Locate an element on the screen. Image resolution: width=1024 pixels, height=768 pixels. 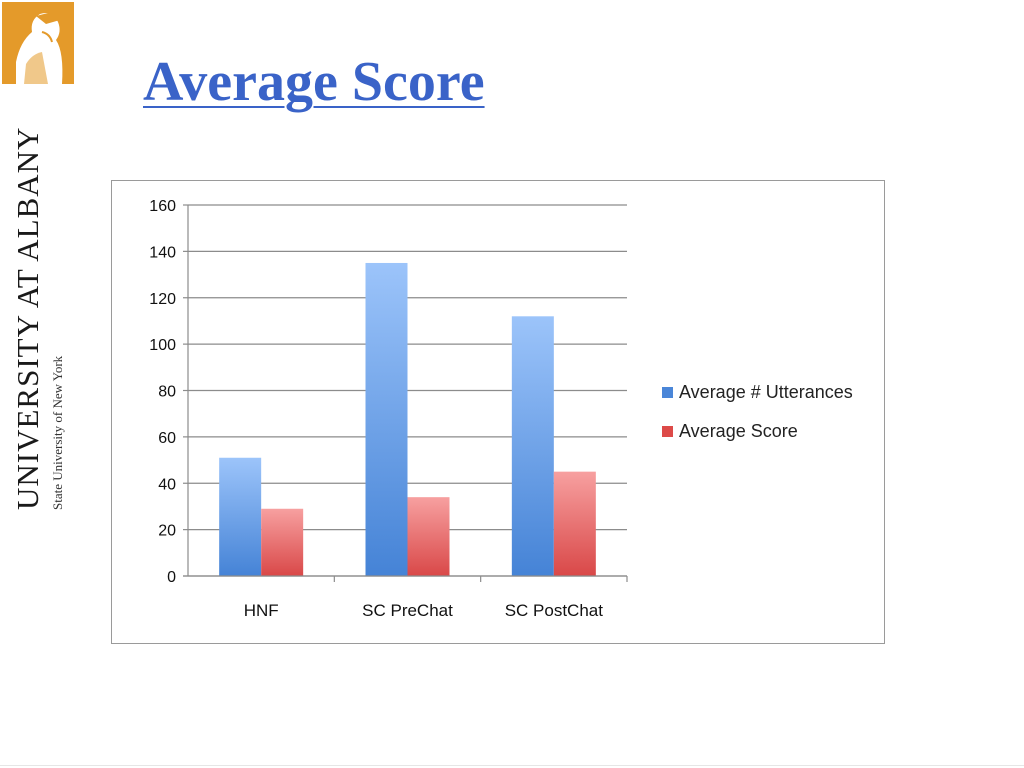
legend-label-1: Average Score is located at coordinates (738, 431).